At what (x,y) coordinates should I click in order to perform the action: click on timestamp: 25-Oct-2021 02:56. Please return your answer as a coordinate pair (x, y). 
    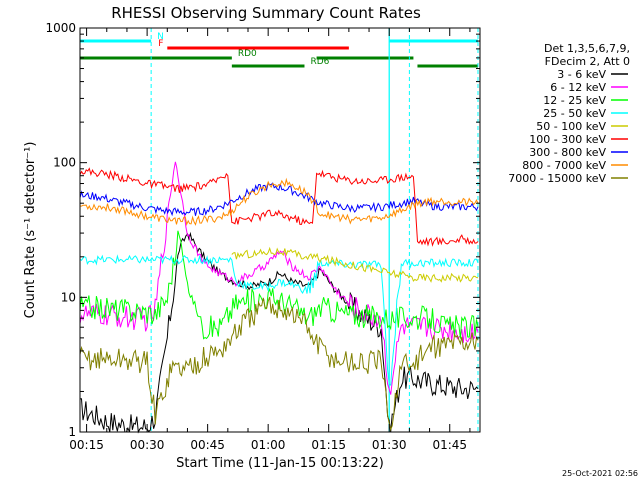
    Looking at the image, I should click on (600, 473).